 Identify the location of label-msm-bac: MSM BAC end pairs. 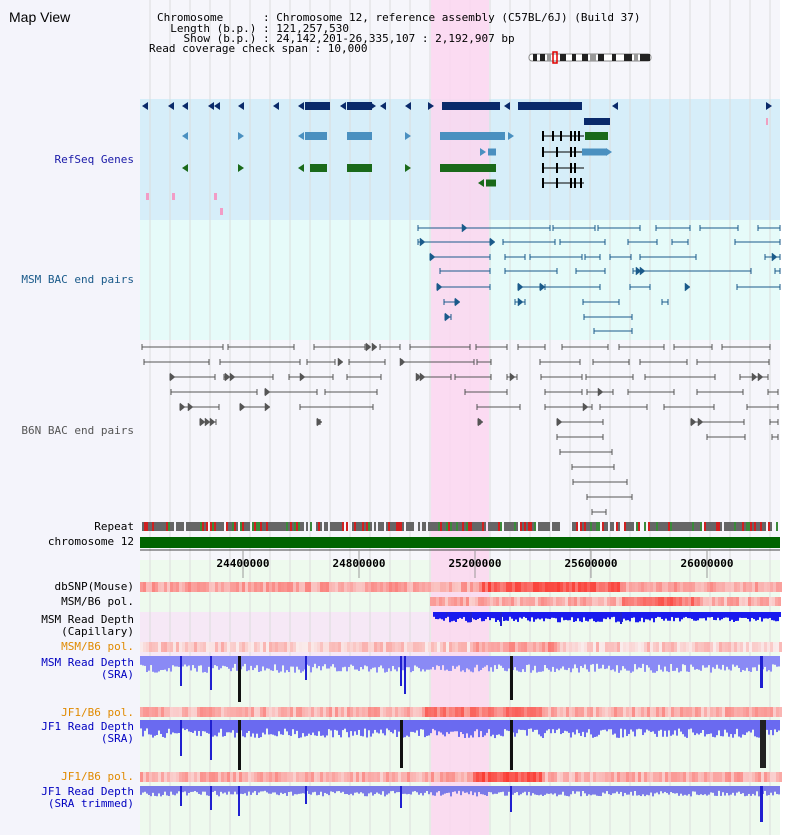
(77, 279).